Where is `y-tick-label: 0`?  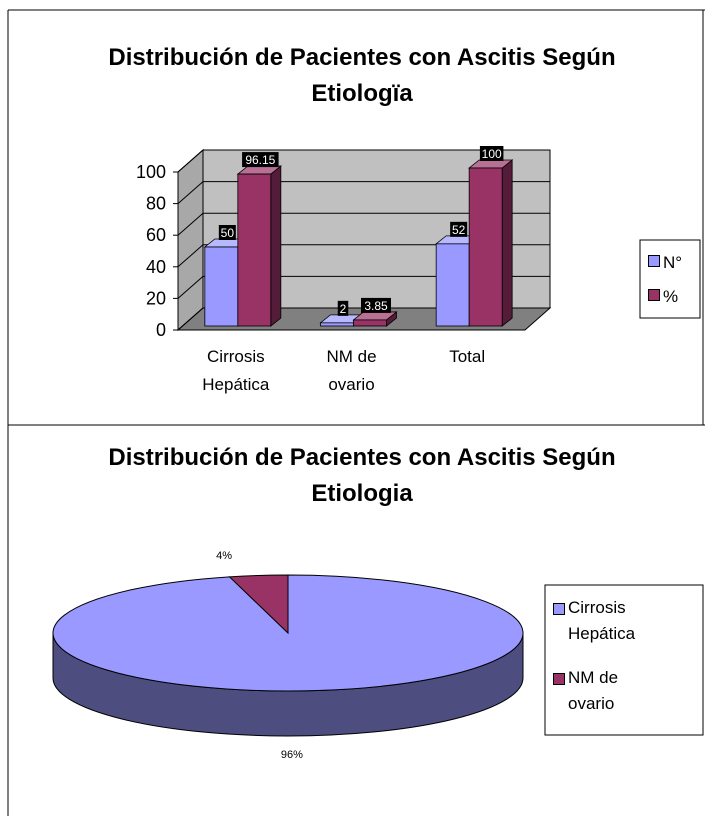 y-tick-label: 0 is located at coordinates (161, 330).